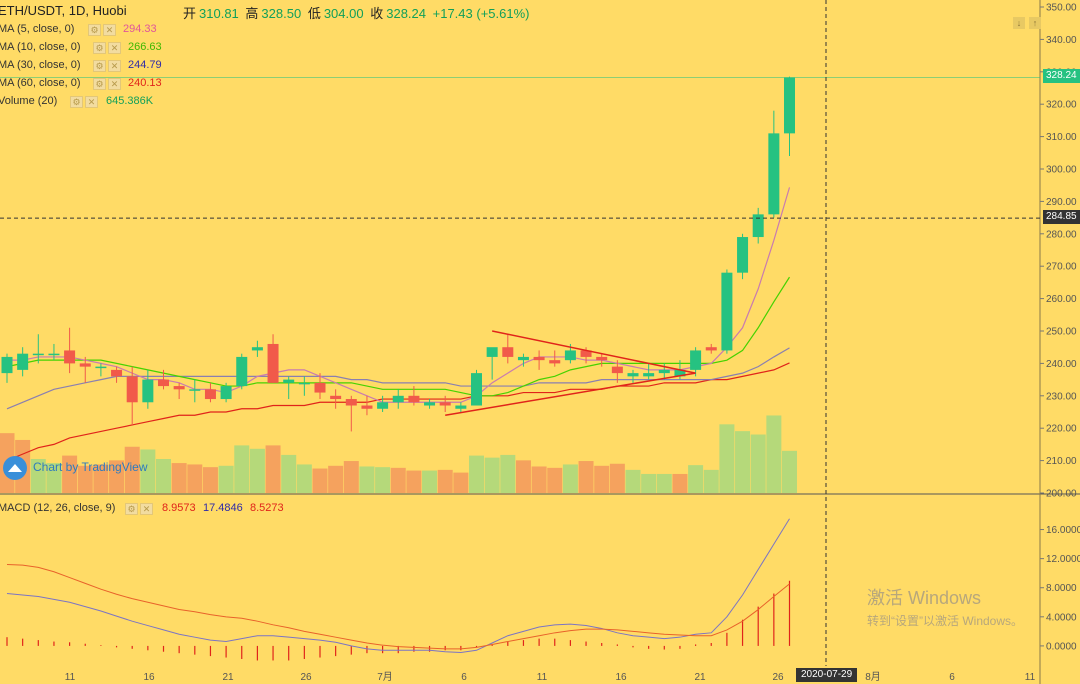 This screenshot has width=1080, height=684. What do you see at coordinates (1035, 23) in the screenshot?
I see `arrow-up-icon: ↑` at bounding box center [1035, 23].